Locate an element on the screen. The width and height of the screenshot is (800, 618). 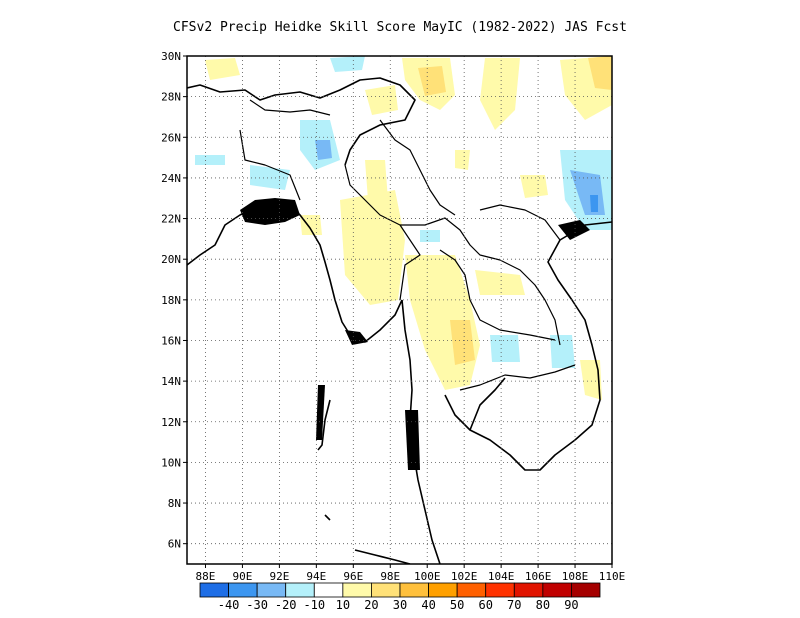
lat-tick-label: 28N is located at coordinates (171, 97).